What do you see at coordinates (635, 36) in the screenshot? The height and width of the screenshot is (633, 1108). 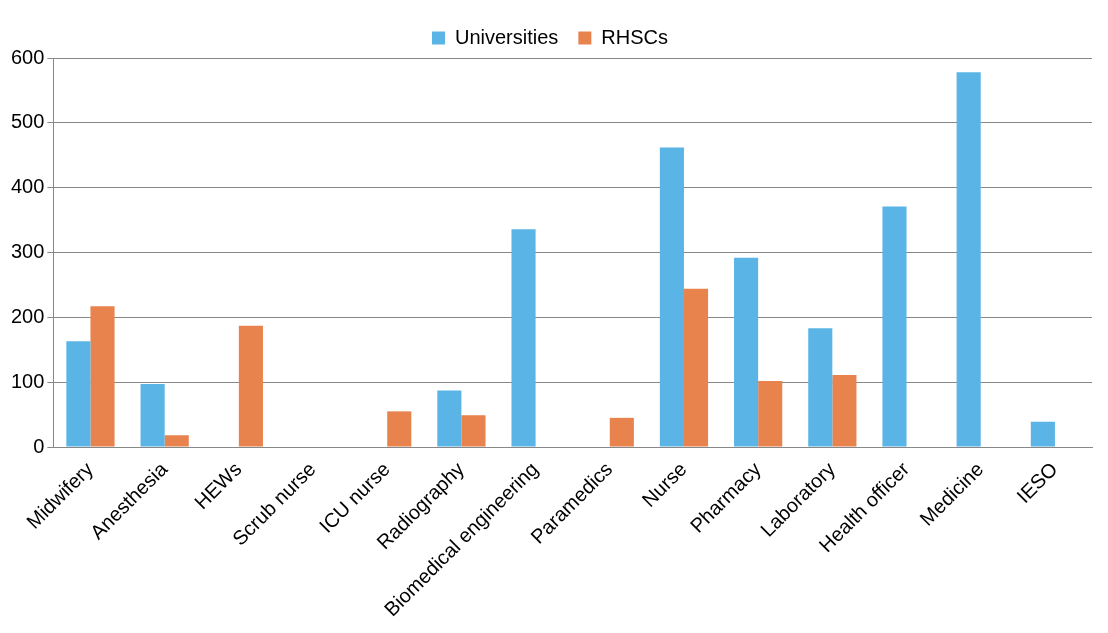 I see `legend-label: RHSCs` at bounding box center [635, 36].